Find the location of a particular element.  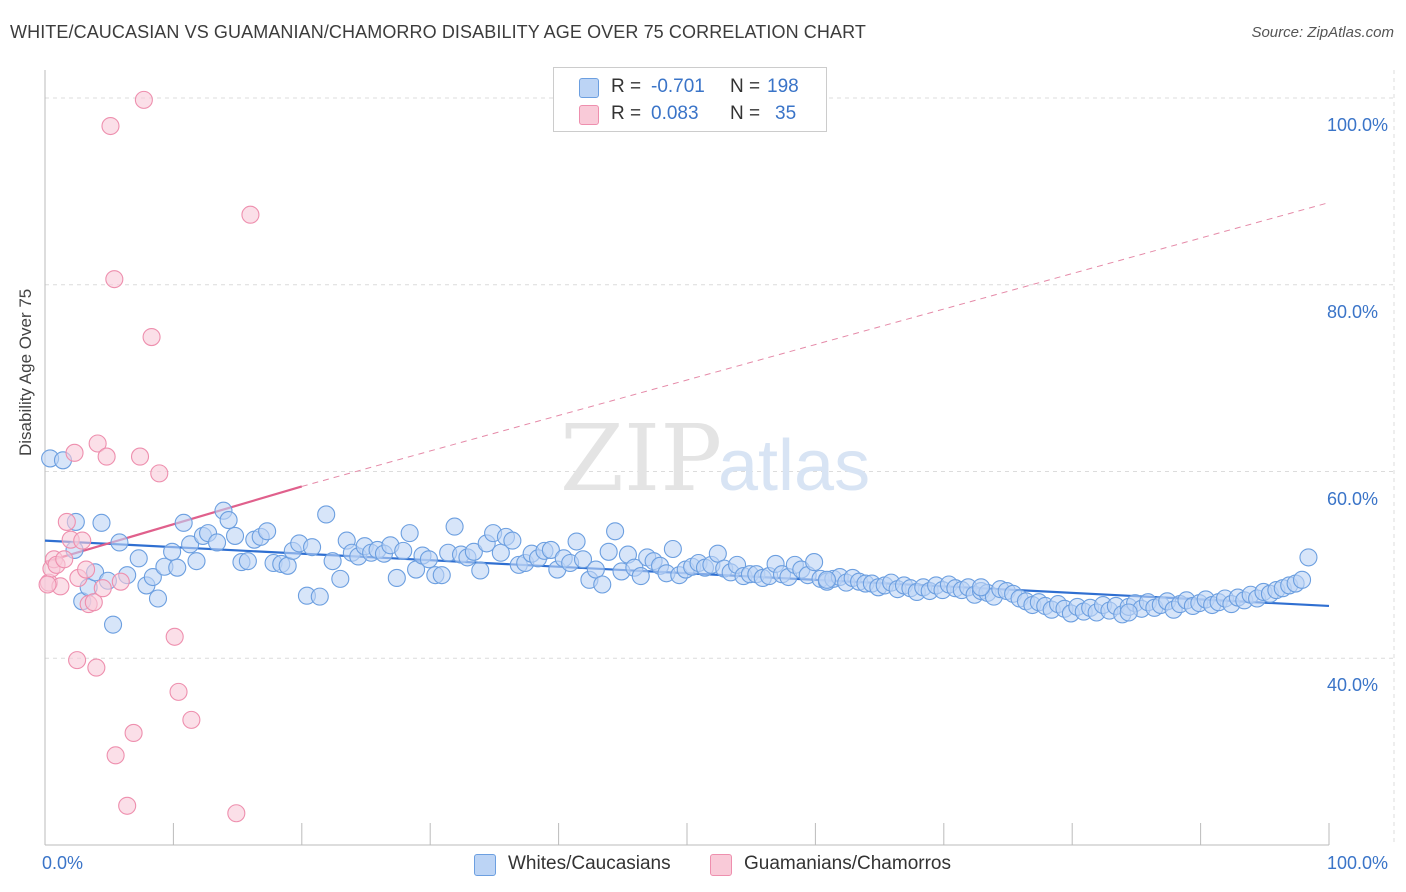

y-tick-40: 40.0% is located at coordinates (1353, 685).